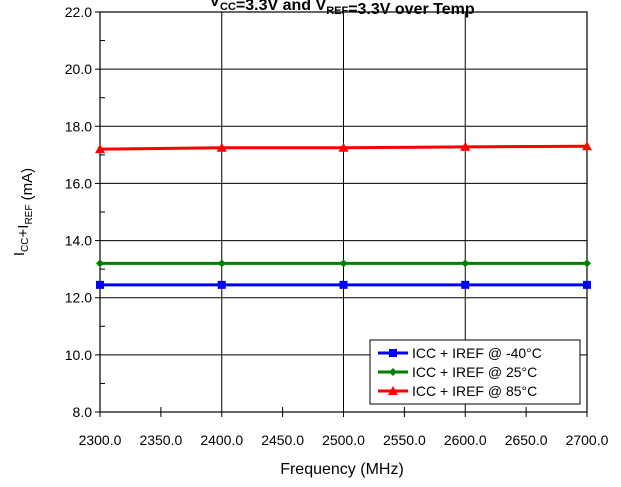 The image size is (621, 487). I want to click on x-tick-label: 2550.0, so click(404, 440).